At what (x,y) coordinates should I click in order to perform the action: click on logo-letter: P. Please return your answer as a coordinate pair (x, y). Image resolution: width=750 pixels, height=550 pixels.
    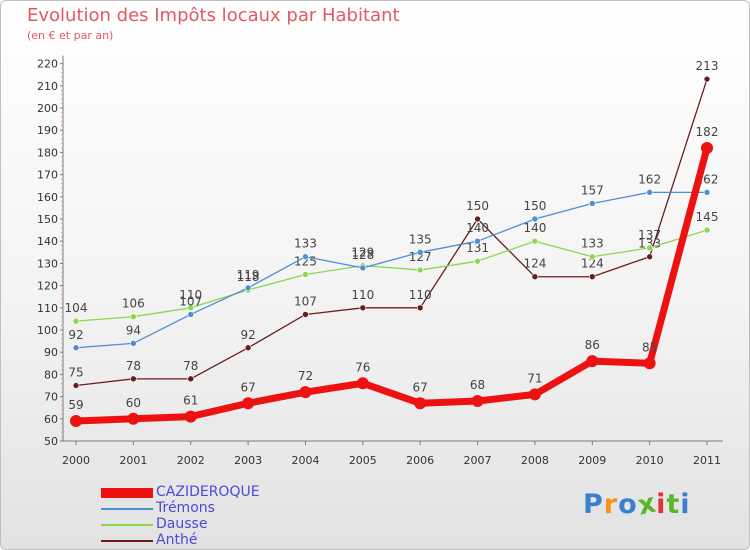
    Looking at the image, I should click on (593, 504).